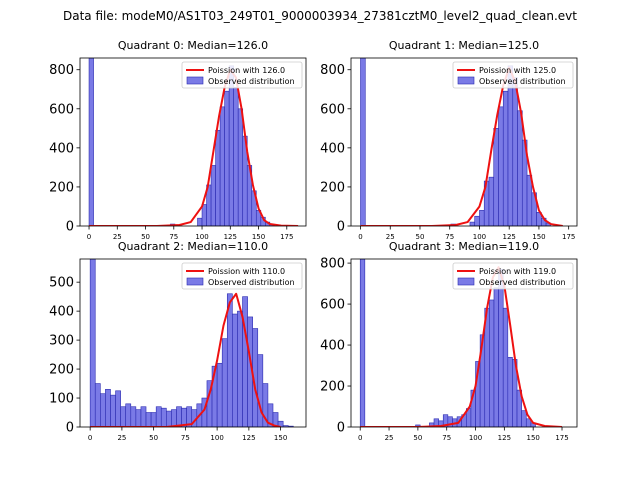 The height and width of the screenshot is (480, 640). What do you see at coordinates (251, 282) in the screenshot?
I see `quadrant-2-legend-bars-label: Observed distribution` at bounding box center [251, 282].